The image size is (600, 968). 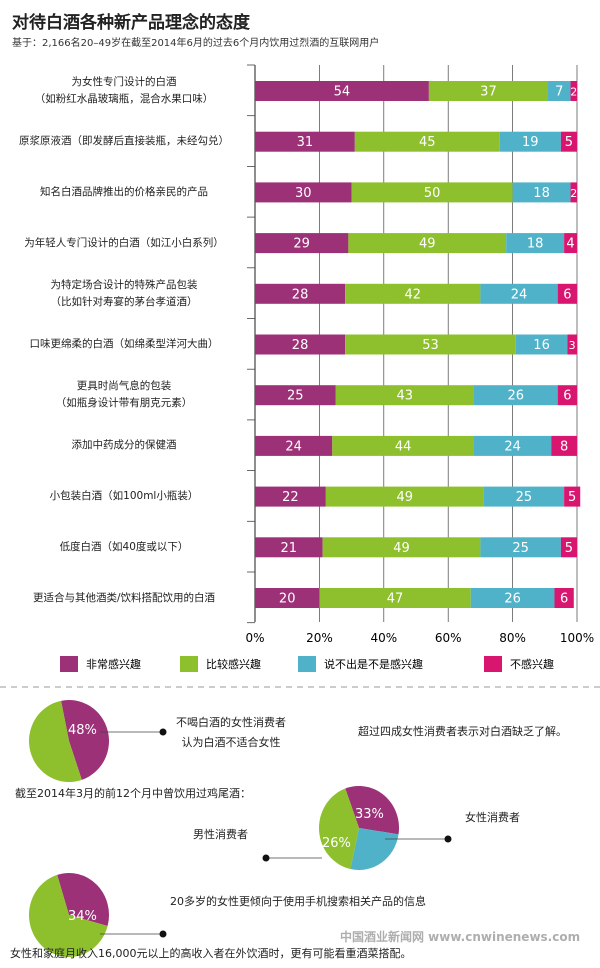 I want to click on category-label: 添加中药成分的保健酒, so click(x=124, y=445).